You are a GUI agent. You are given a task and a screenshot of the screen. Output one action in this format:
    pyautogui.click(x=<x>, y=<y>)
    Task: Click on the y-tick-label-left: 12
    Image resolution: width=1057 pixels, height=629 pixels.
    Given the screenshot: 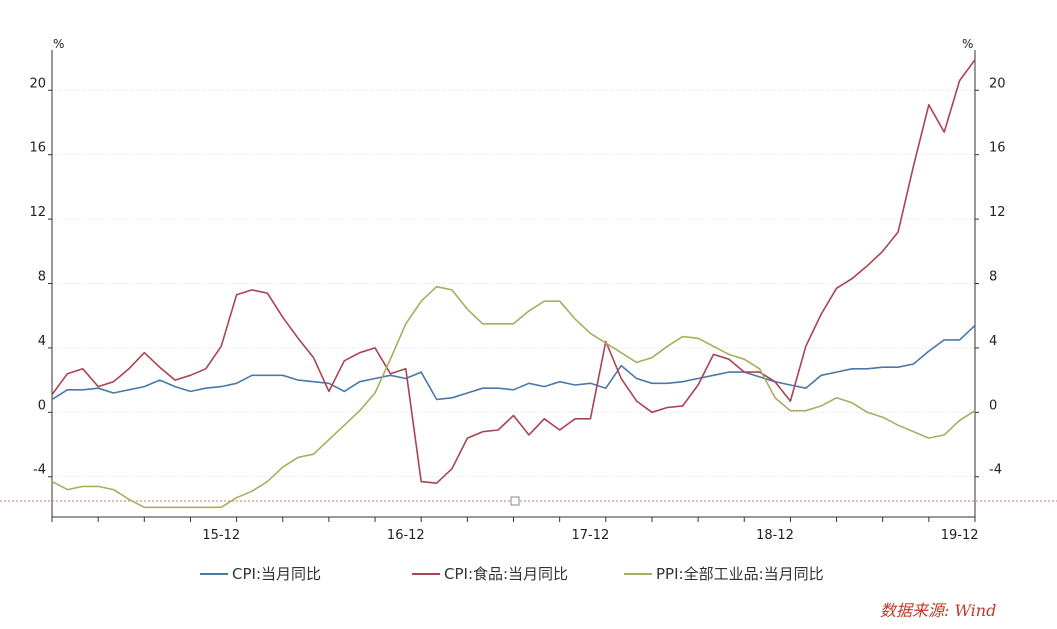 What is the action you would take?
    pyautogui.click(x=37, y=212)
    